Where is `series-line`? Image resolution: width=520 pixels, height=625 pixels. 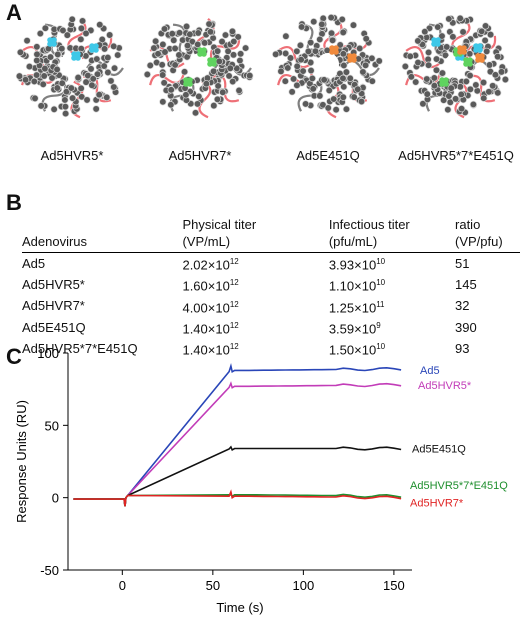
series-line is located at coordinates (237, 498).